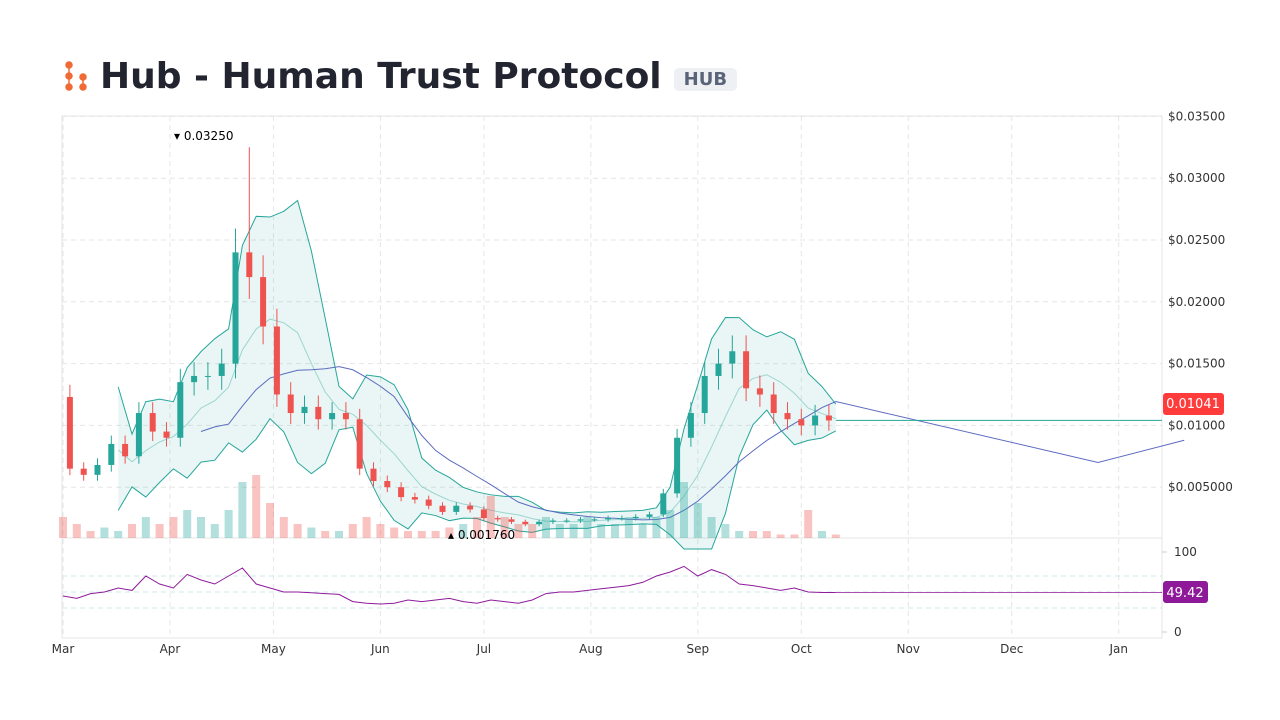 The image size is (1280, 720). Describe the element at coordinates (401, 76) in the screenshot. I see `header: Hub - Human Trust Protocol HUB` at that location.